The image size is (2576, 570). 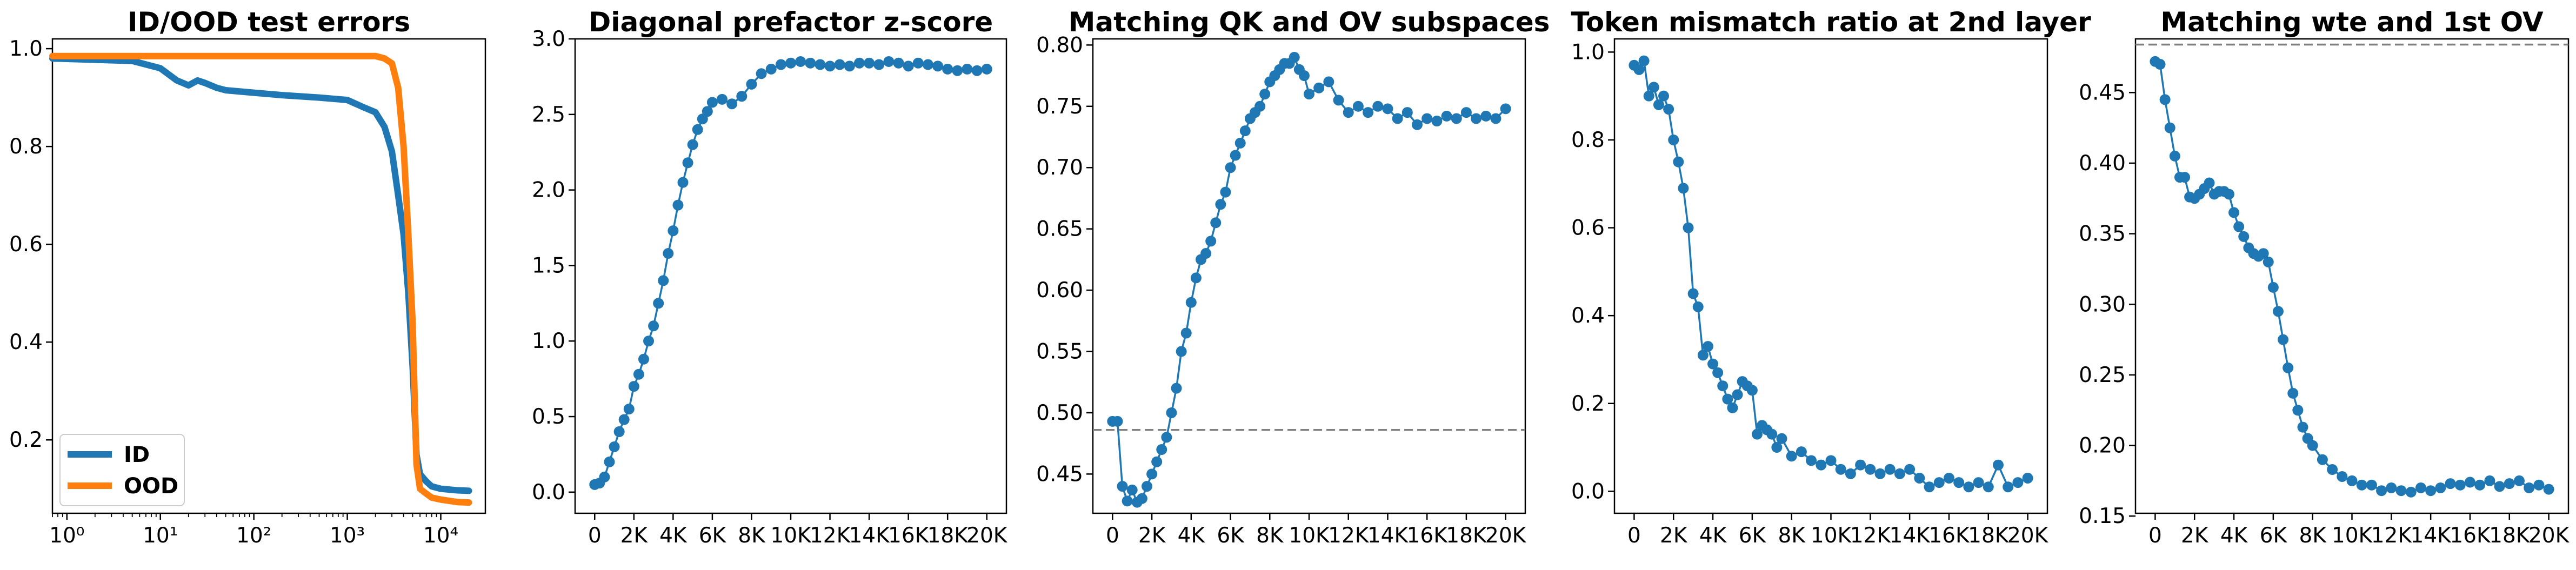 What do you see at coordinates (26, 440) in the screenshot?
I see `y-tick-label: 0.2` at bounding box center [26, 440].